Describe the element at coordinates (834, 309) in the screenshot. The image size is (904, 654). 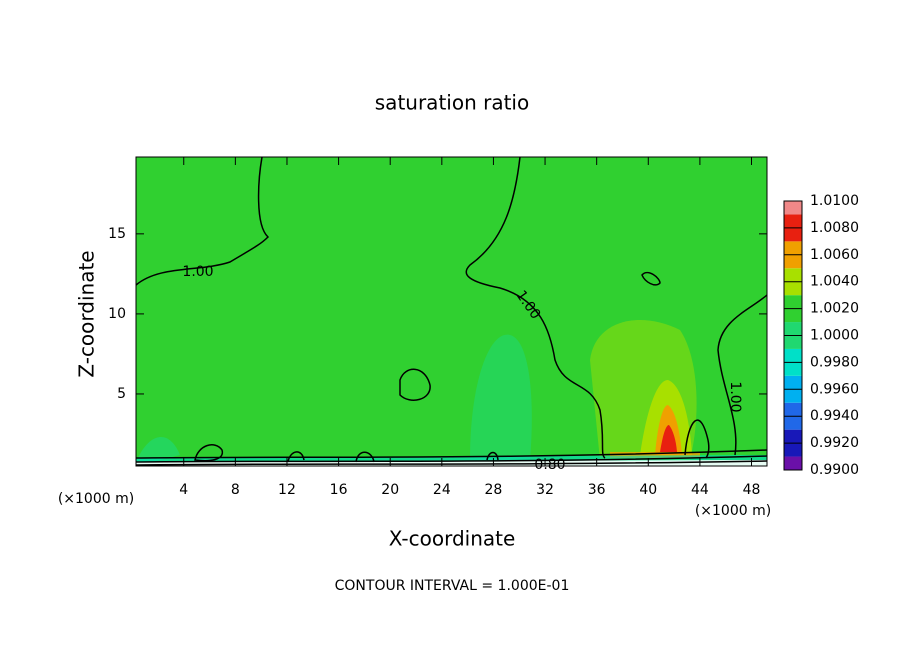
I see `colorbar-label: 1.0020` at that location.